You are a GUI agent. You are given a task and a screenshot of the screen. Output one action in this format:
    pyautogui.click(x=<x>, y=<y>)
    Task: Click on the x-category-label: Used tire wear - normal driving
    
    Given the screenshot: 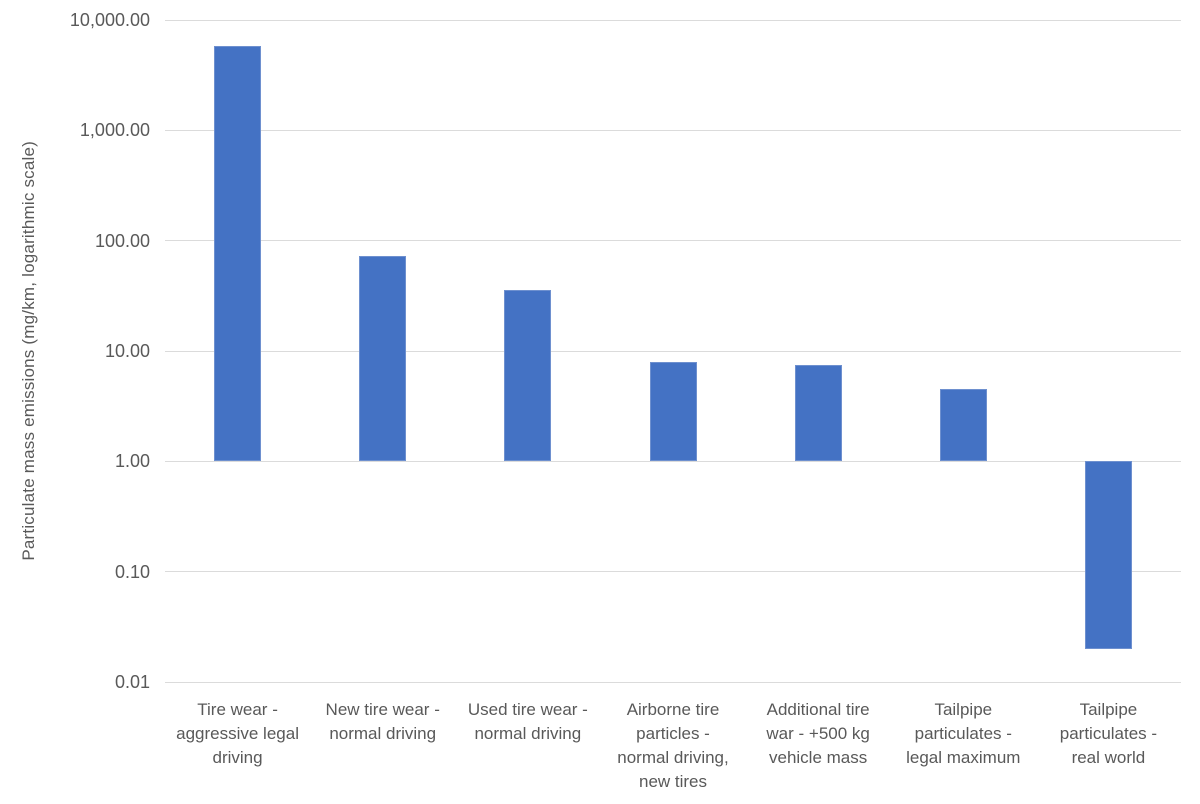 What is the action you would take?
    pyautogui.click(x=527, y=721)
    